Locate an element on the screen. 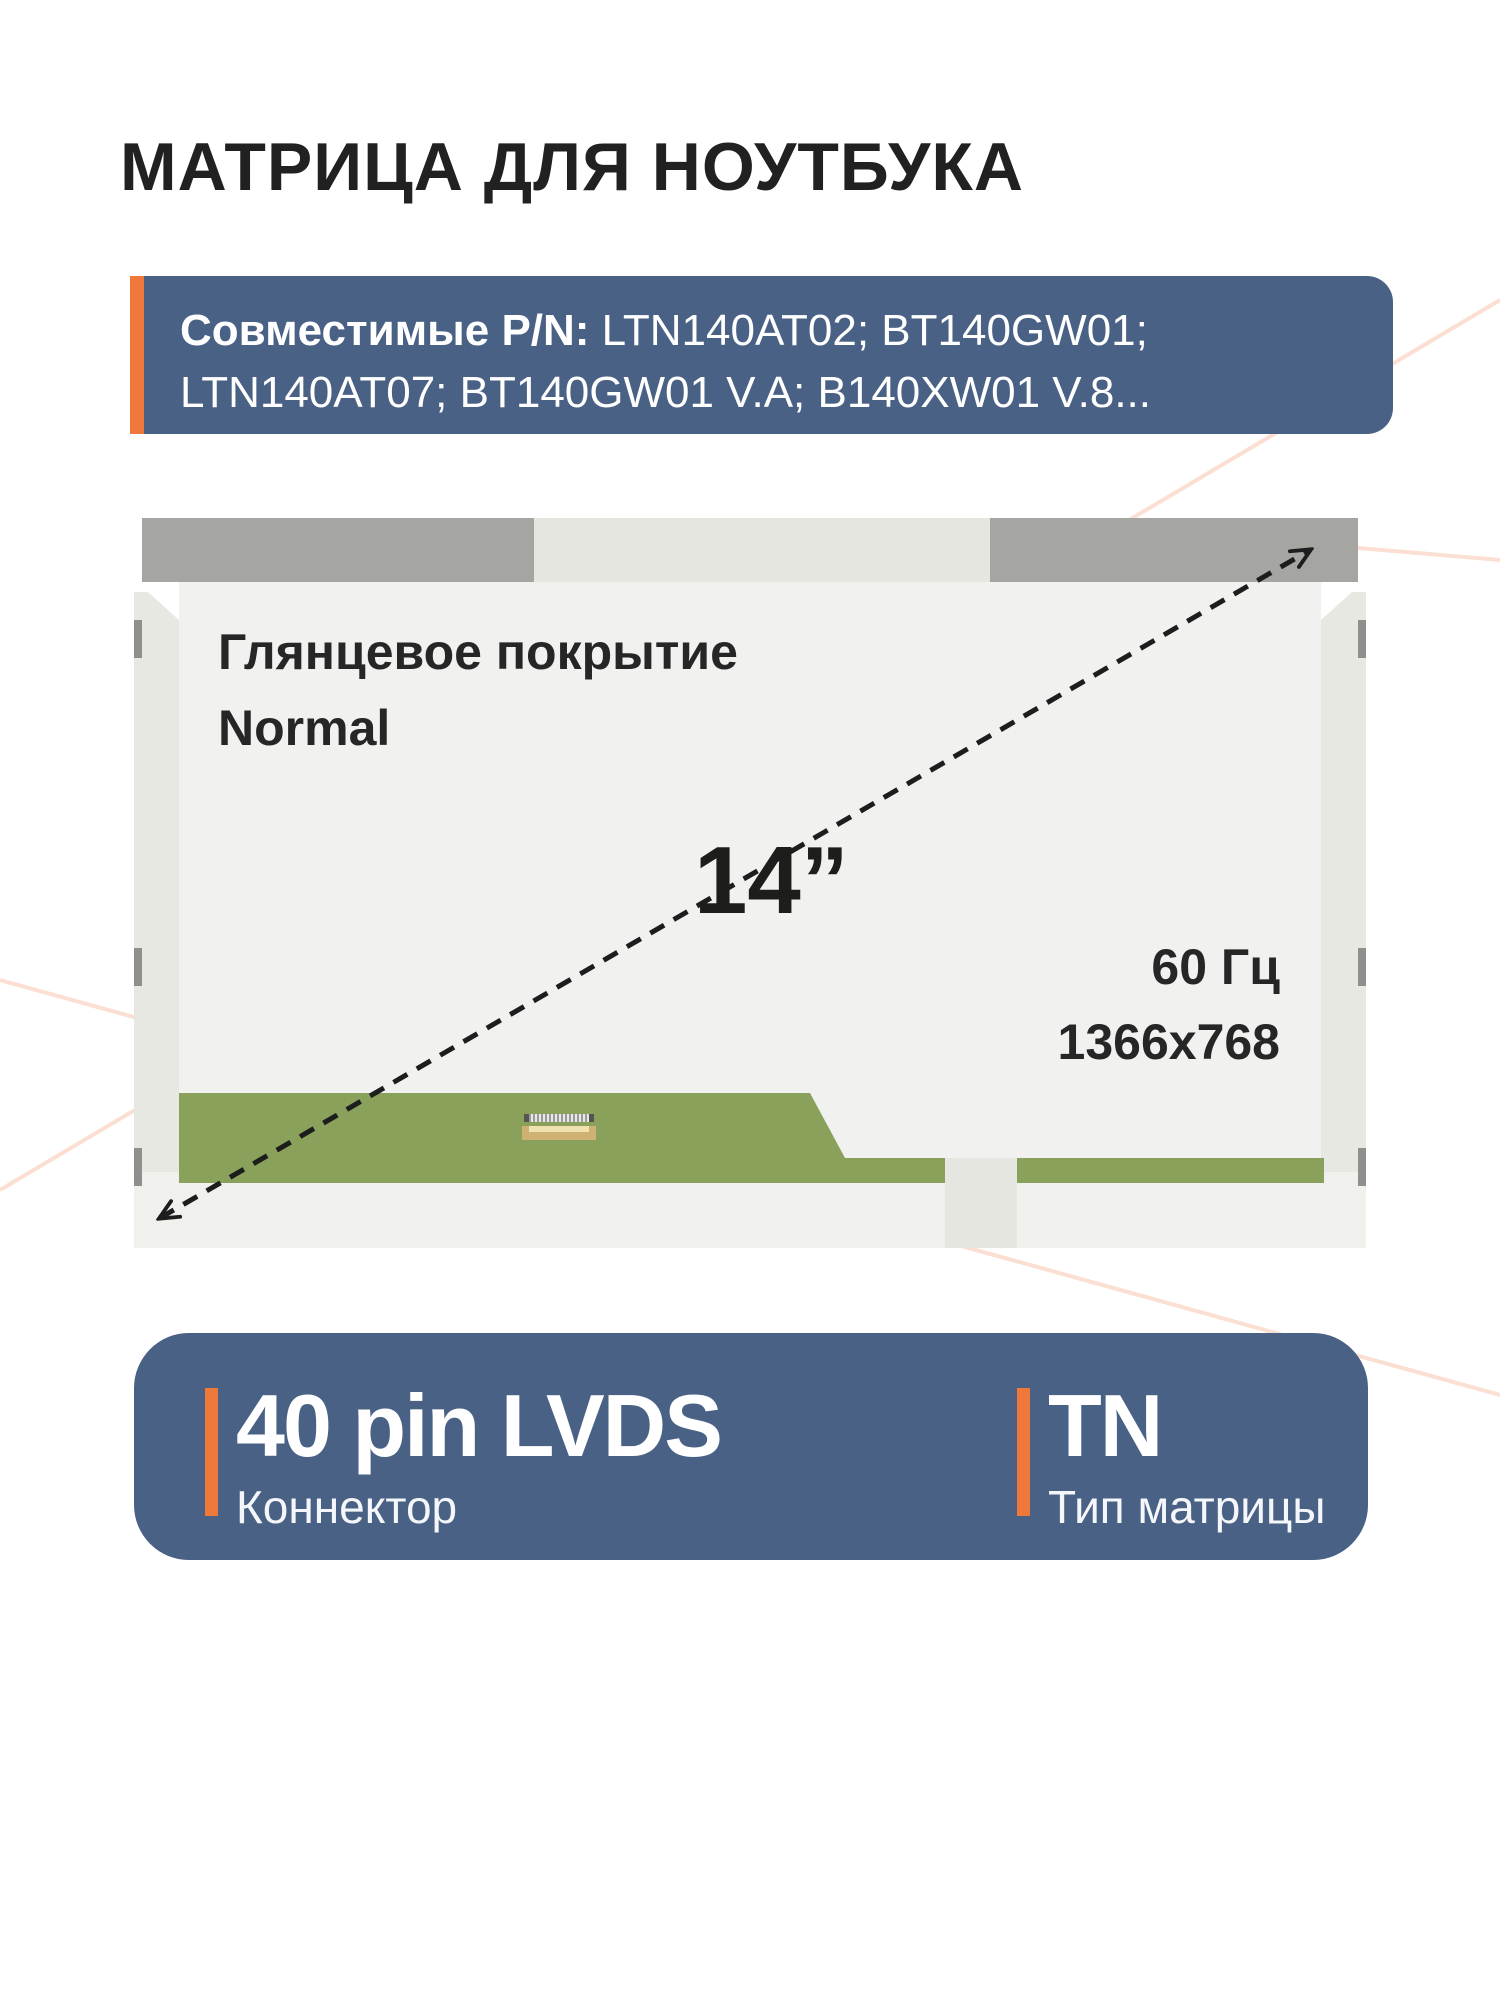  page-title: МАТРИЦА ДЛЯ НОУТБУКА is located at coordinates (572, 167).